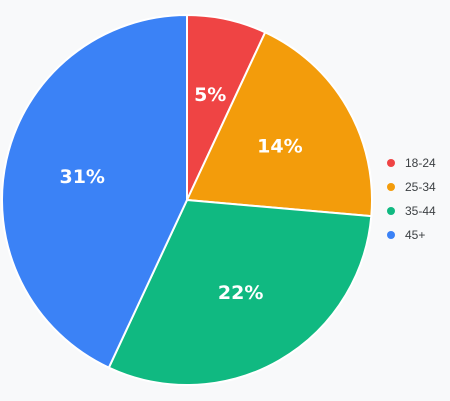  What do you see at coordinates (420, 163) in the screenshot?
I see `legend-label-18-24: 18-24` at bounding box center [420, 163].